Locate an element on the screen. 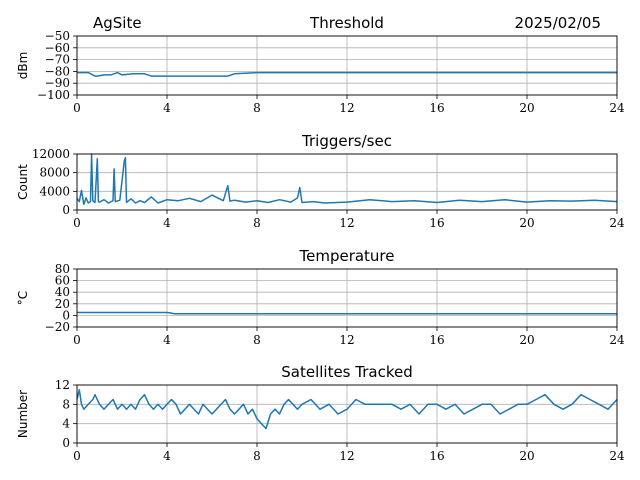 This screenshot has height=480, width=640. y-axis-label: dBm is located at coordinates (23, 66).